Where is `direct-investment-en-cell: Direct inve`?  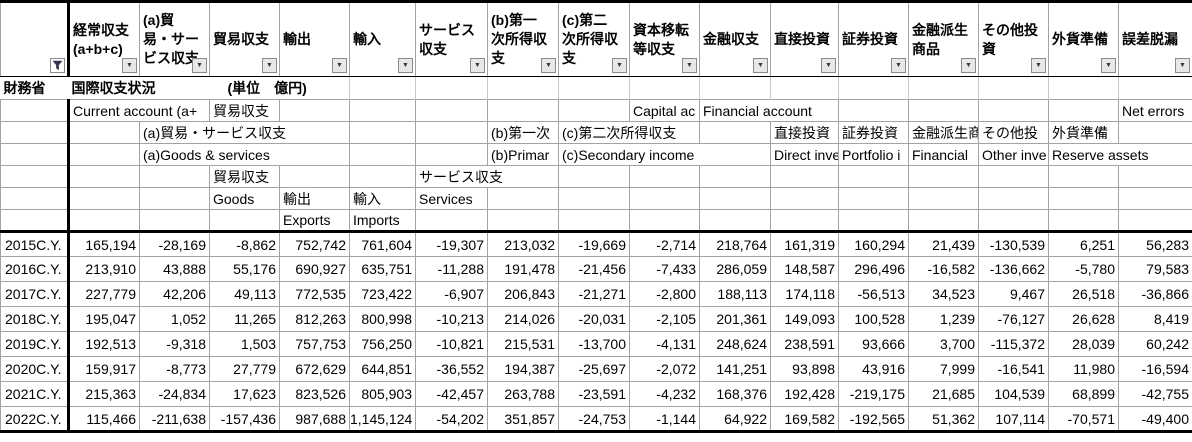
direct-investment-en-cell: Direct inve is located at coordinates (804, 154).